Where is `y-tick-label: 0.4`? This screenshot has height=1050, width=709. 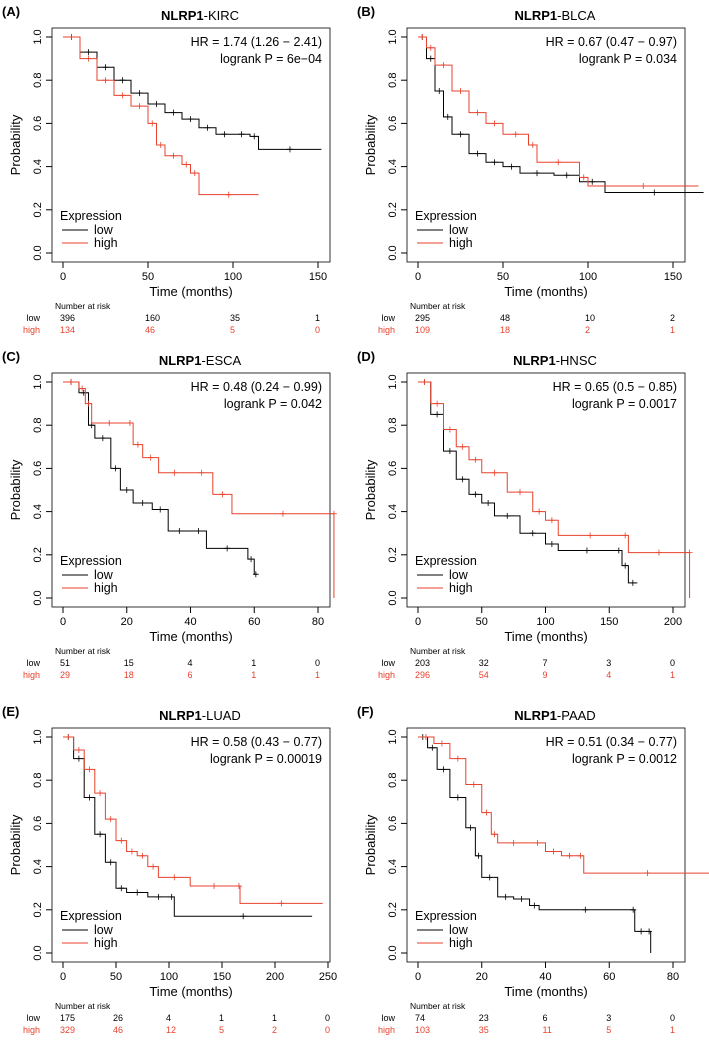 y-tick-label: 0.4 is located at coordinates (38, 511).